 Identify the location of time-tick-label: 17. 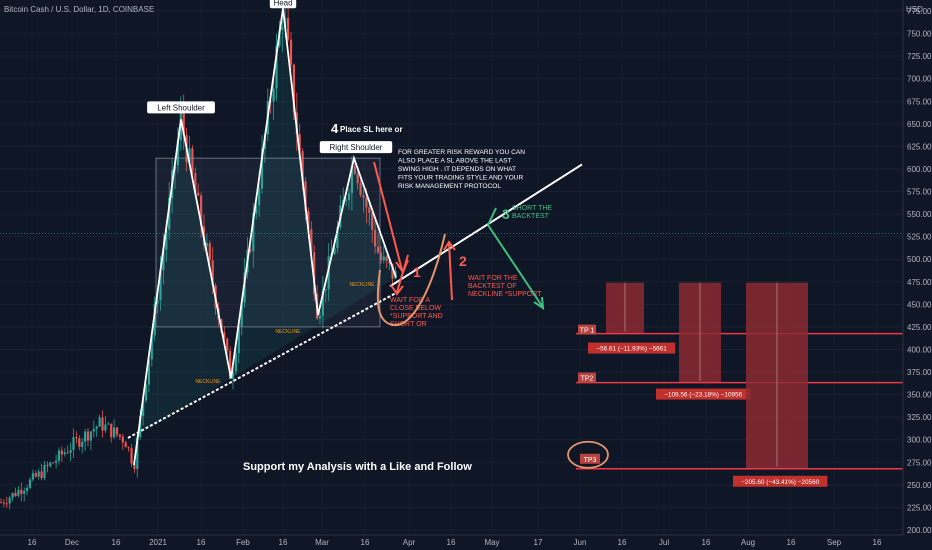
(538, 542).